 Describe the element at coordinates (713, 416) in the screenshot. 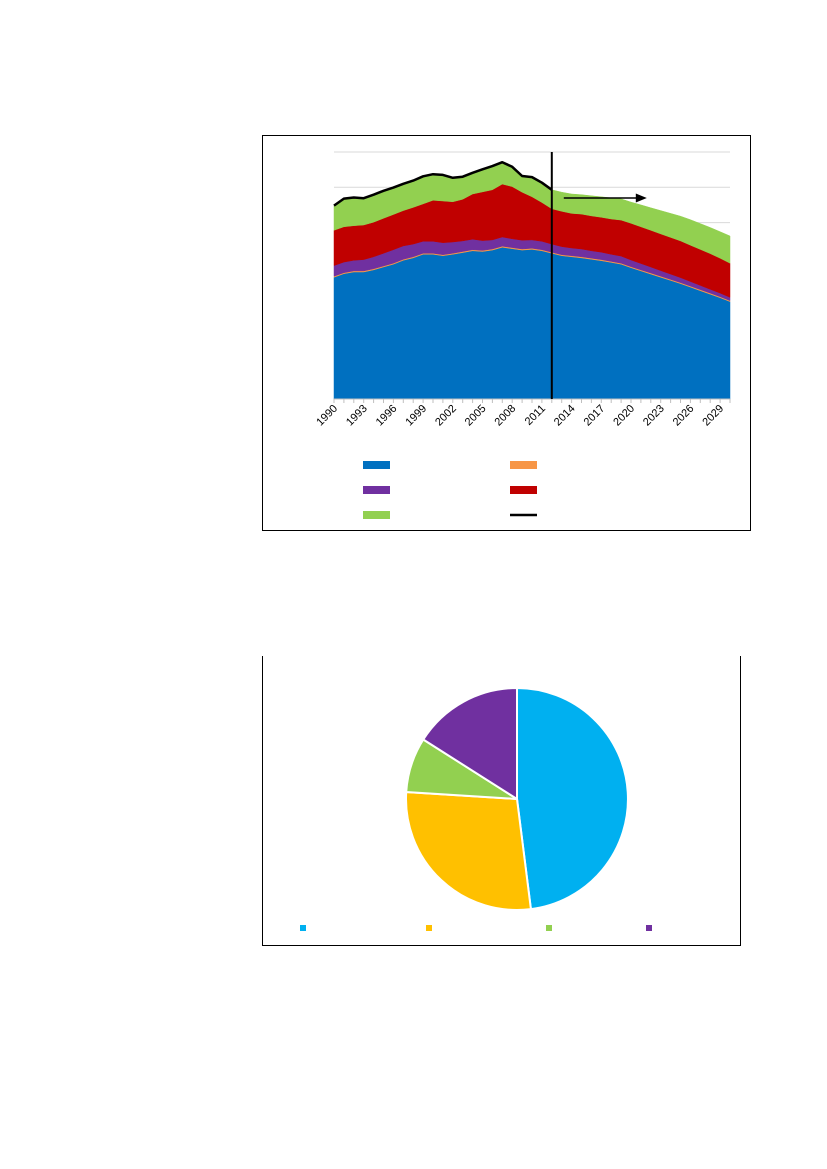

I see `x-tick-label-2029: 2029` at that location.